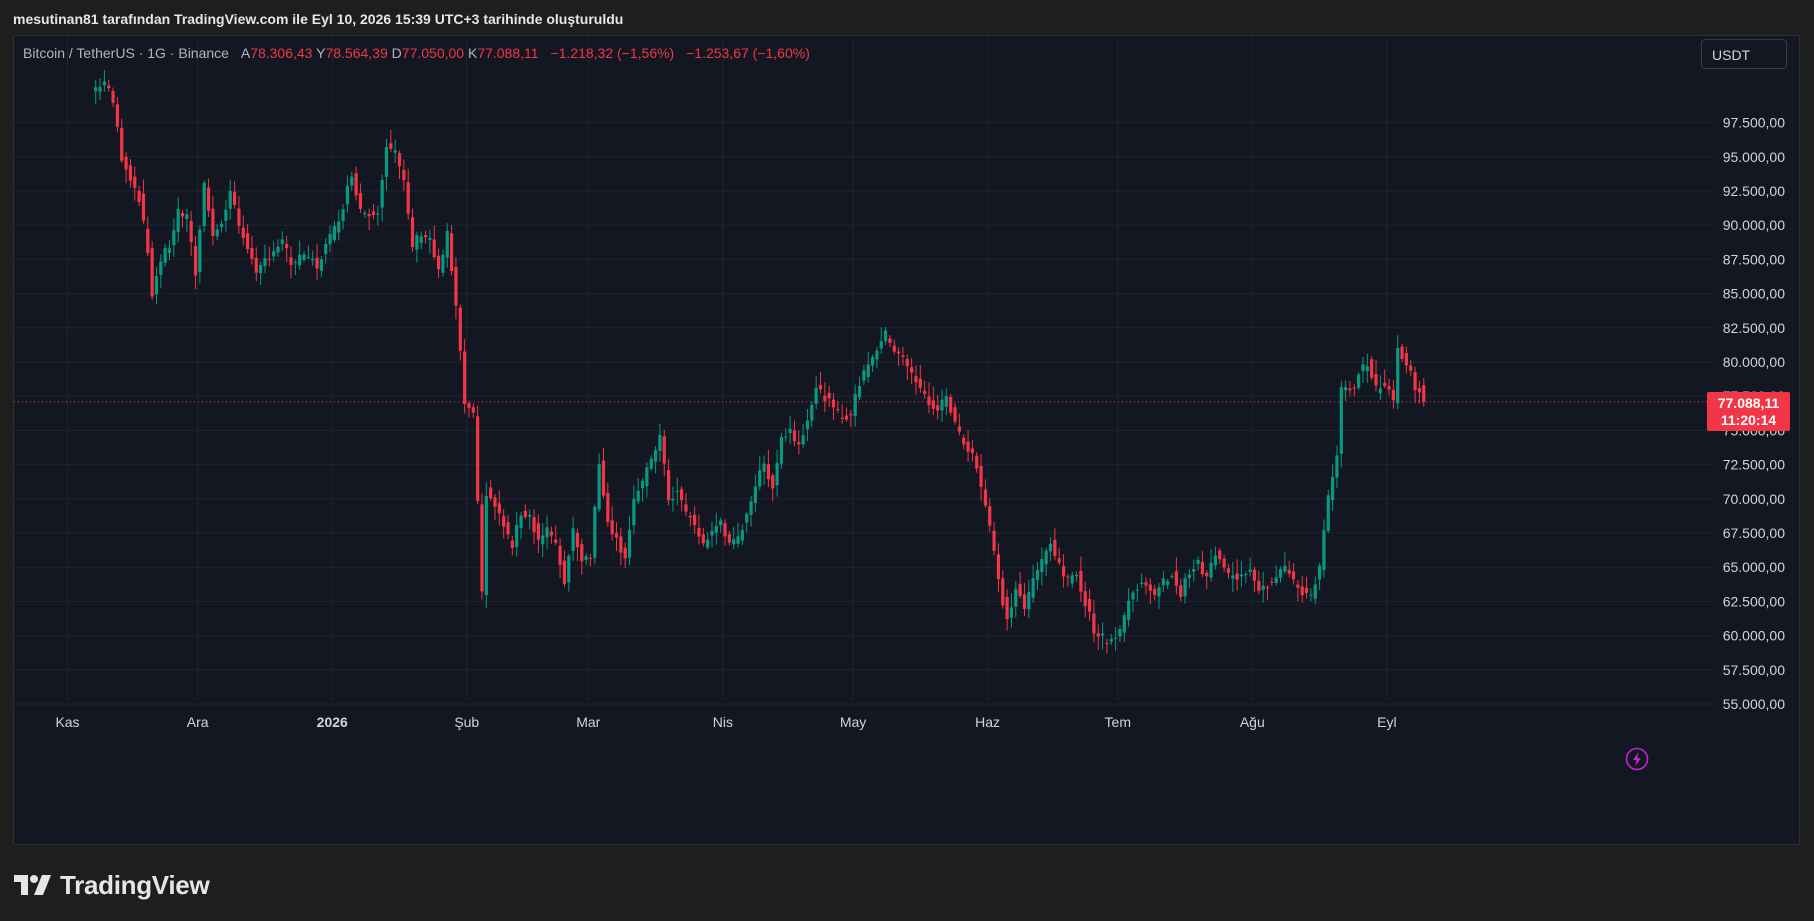  I want to click on tradingview-logo: TradingView, so click(112, 885).